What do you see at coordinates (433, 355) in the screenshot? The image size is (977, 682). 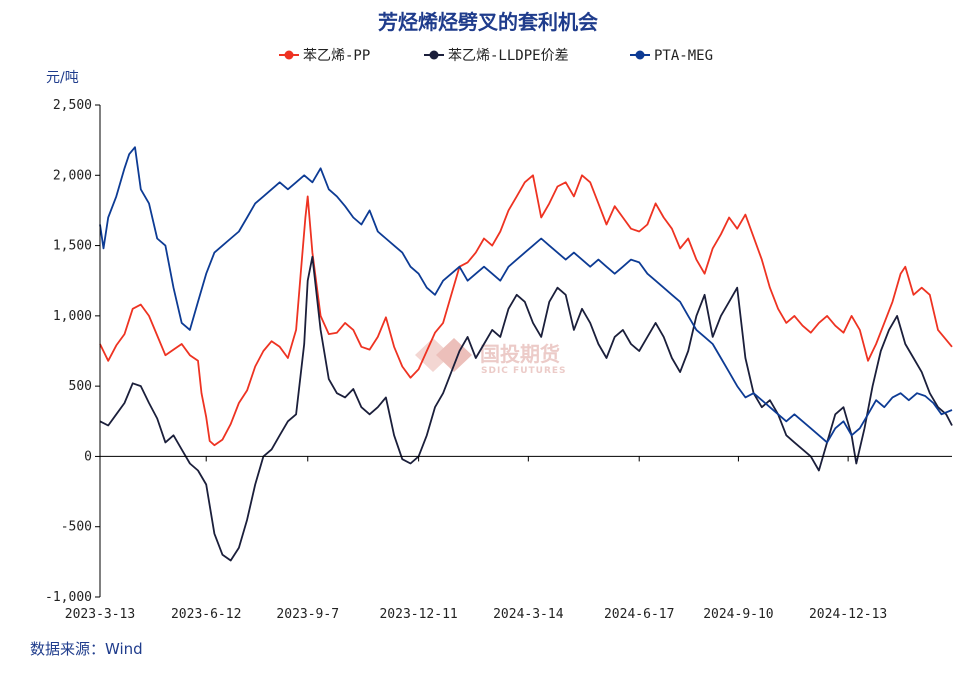 I see `watermark-mark` at bounding box center [433, 355].